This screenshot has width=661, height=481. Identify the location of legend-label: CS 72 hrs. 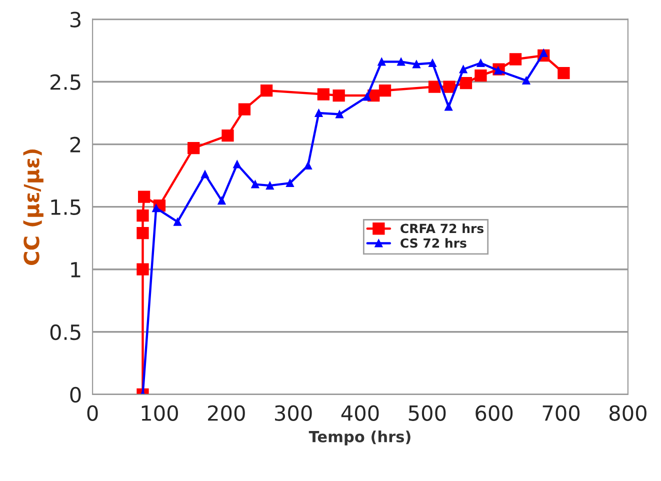
(433, 243).